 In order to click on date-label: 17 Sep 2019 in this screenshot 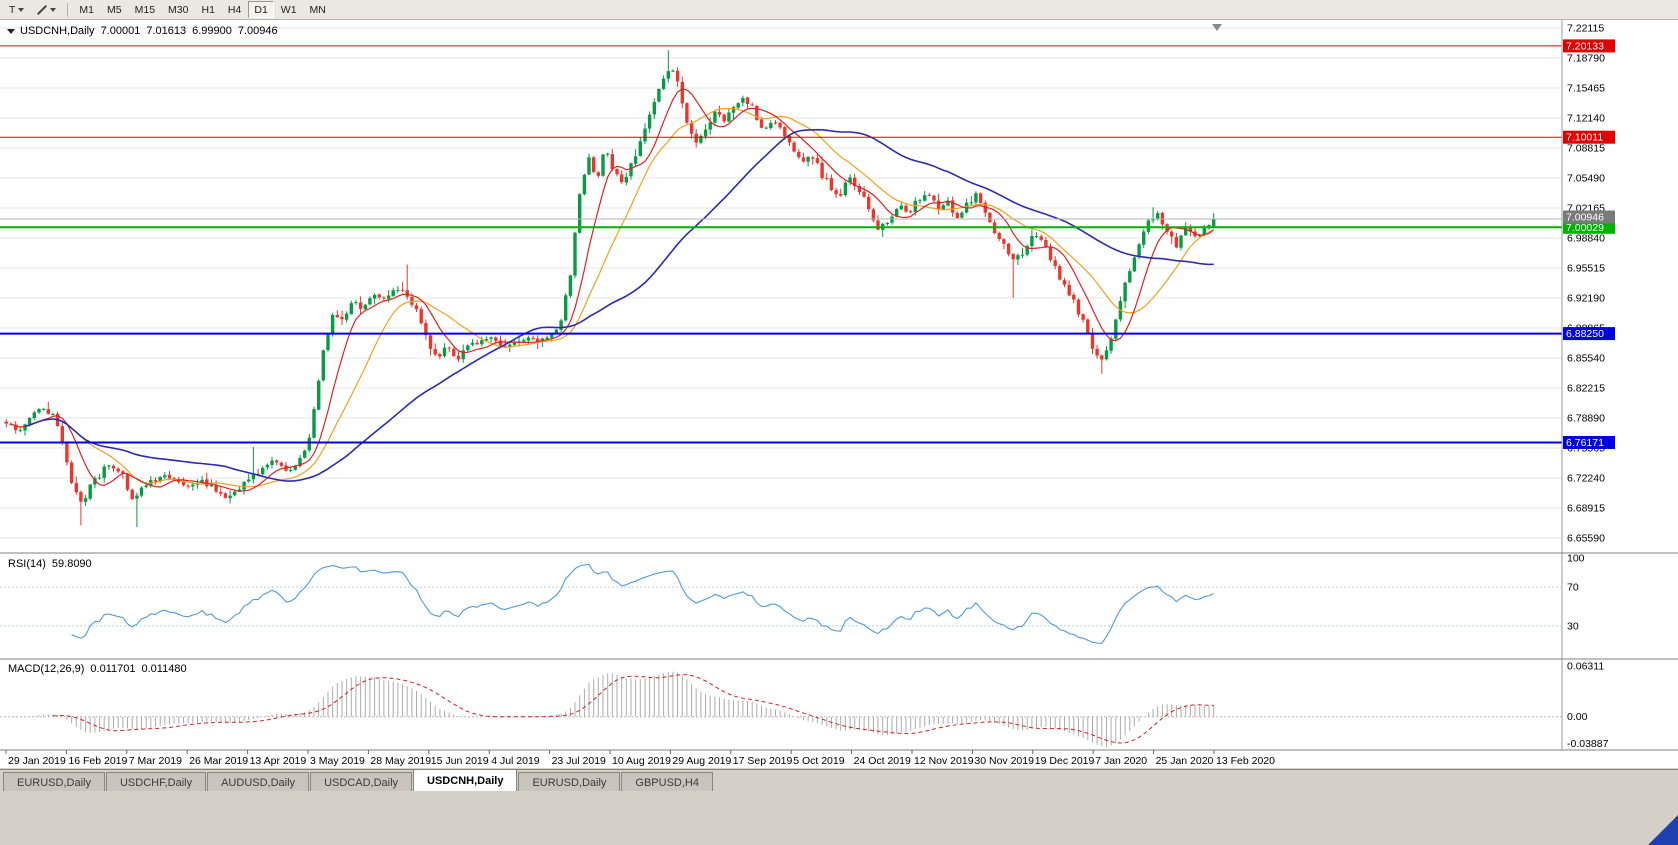, I will do `click(763, 761)`.